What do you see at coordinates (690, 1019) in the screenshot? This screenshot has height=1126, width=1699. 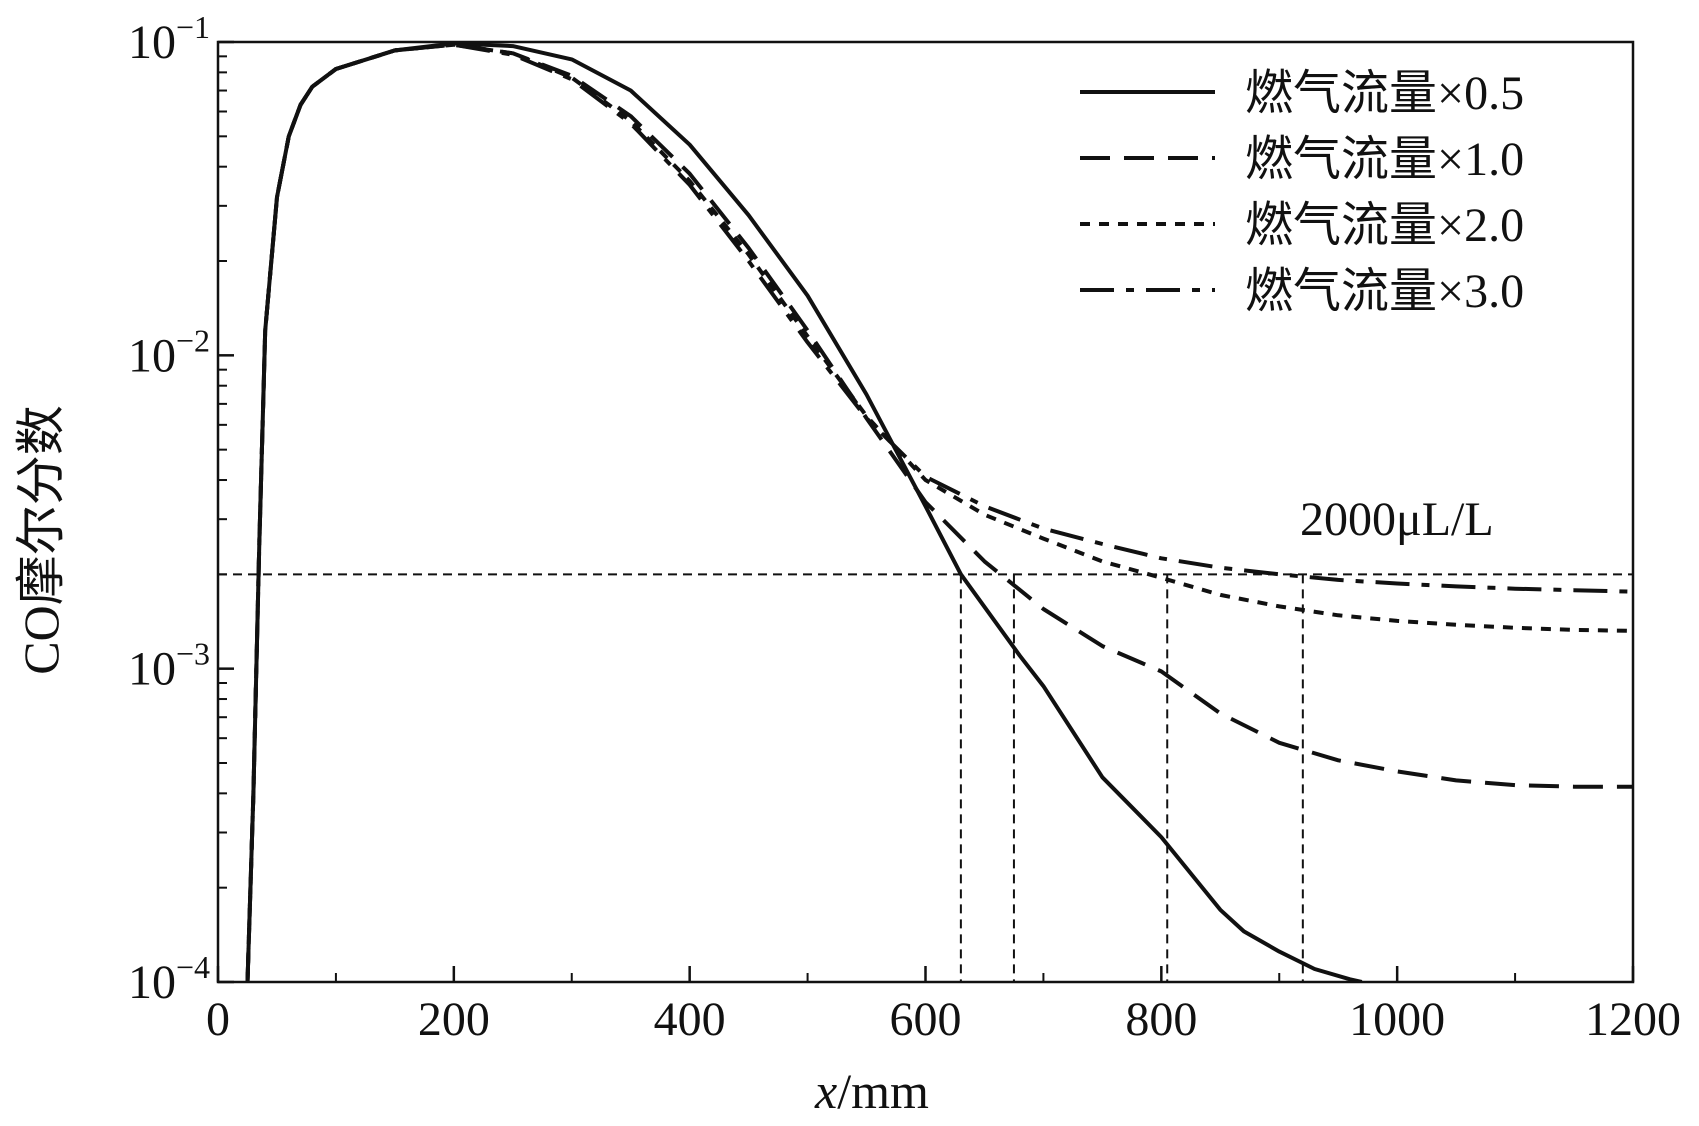 I see `x-tick-label-400: 400` at bounding box center [690, 1019].